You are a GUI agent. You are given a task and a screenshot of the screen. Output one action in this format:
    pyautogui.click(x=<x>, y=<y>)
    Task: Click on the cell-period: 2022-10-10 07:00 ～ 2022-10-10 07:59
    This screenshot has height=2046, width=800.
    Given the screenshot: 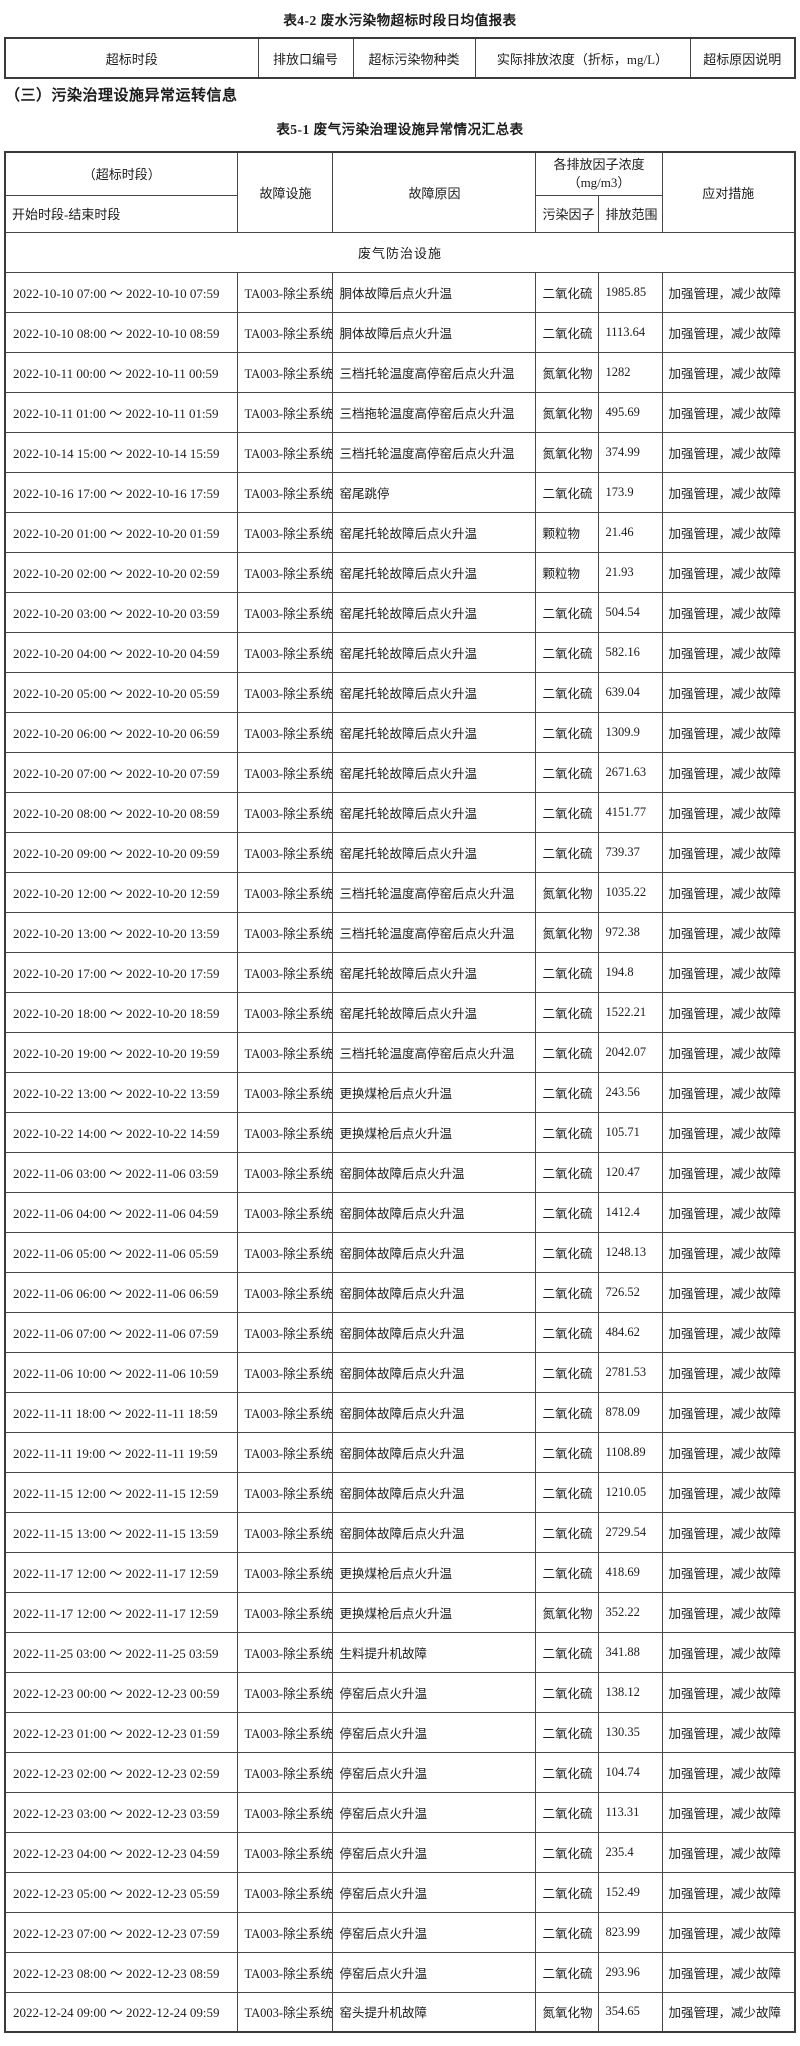 What is the action you would take?
    pyautogui.click(x=121, y=292)
    